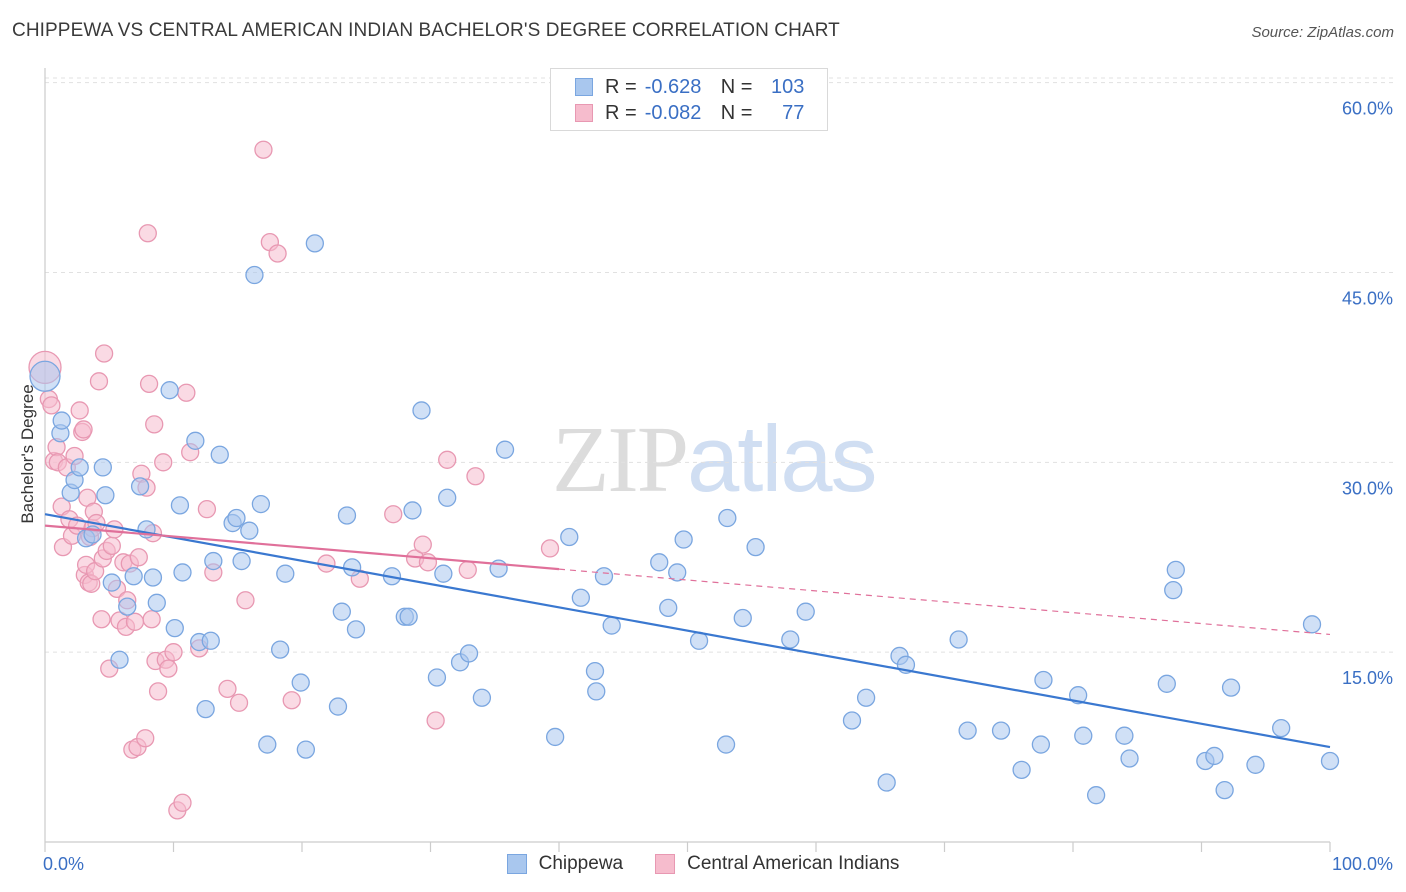  Describe the element at coordinates (793, 112) in the screenshot. I see `legend-n-value: 77` at that location.